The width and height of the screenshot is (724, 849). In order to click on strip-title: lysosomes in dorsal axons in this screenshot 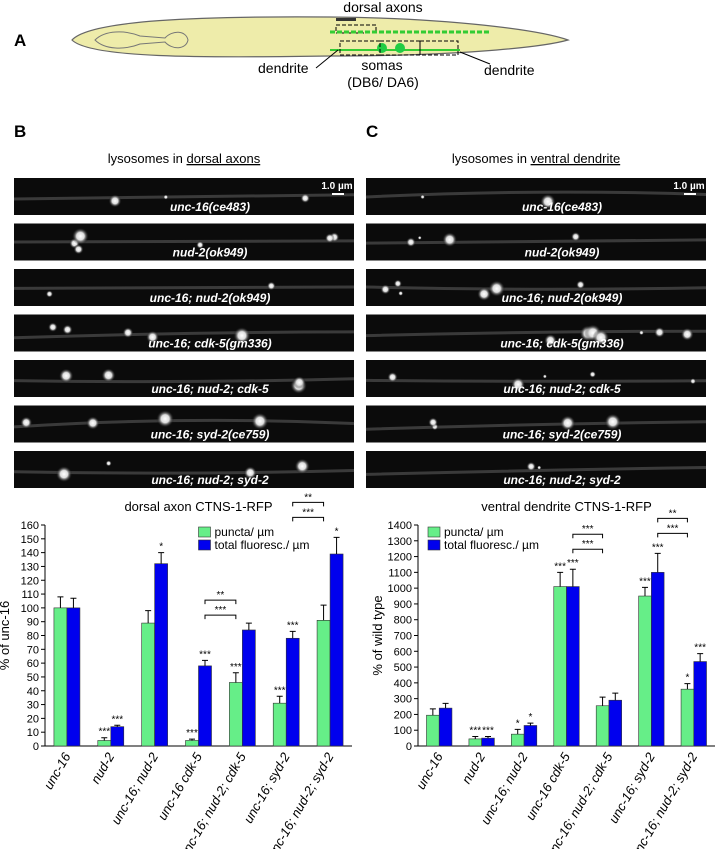, I will do `click(184, 158)`.